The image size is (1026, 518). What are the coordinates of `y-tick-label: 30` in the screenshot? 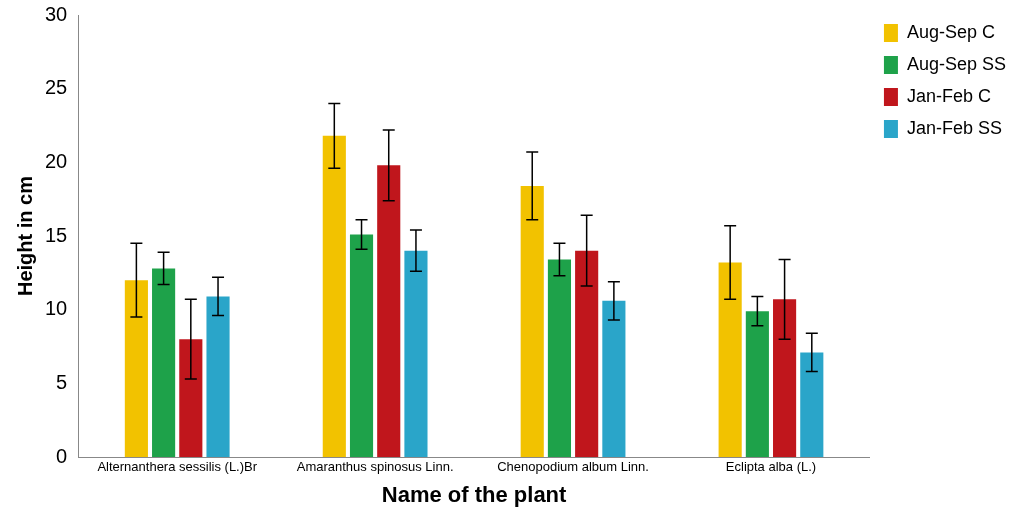 It's located at (56, 13).